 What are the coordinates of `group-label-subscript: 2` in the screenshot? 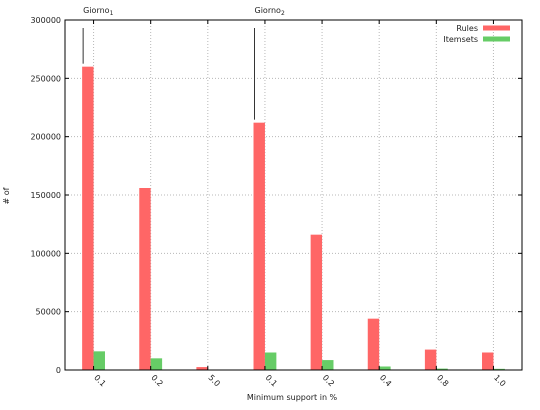 It's located at (283, 13).